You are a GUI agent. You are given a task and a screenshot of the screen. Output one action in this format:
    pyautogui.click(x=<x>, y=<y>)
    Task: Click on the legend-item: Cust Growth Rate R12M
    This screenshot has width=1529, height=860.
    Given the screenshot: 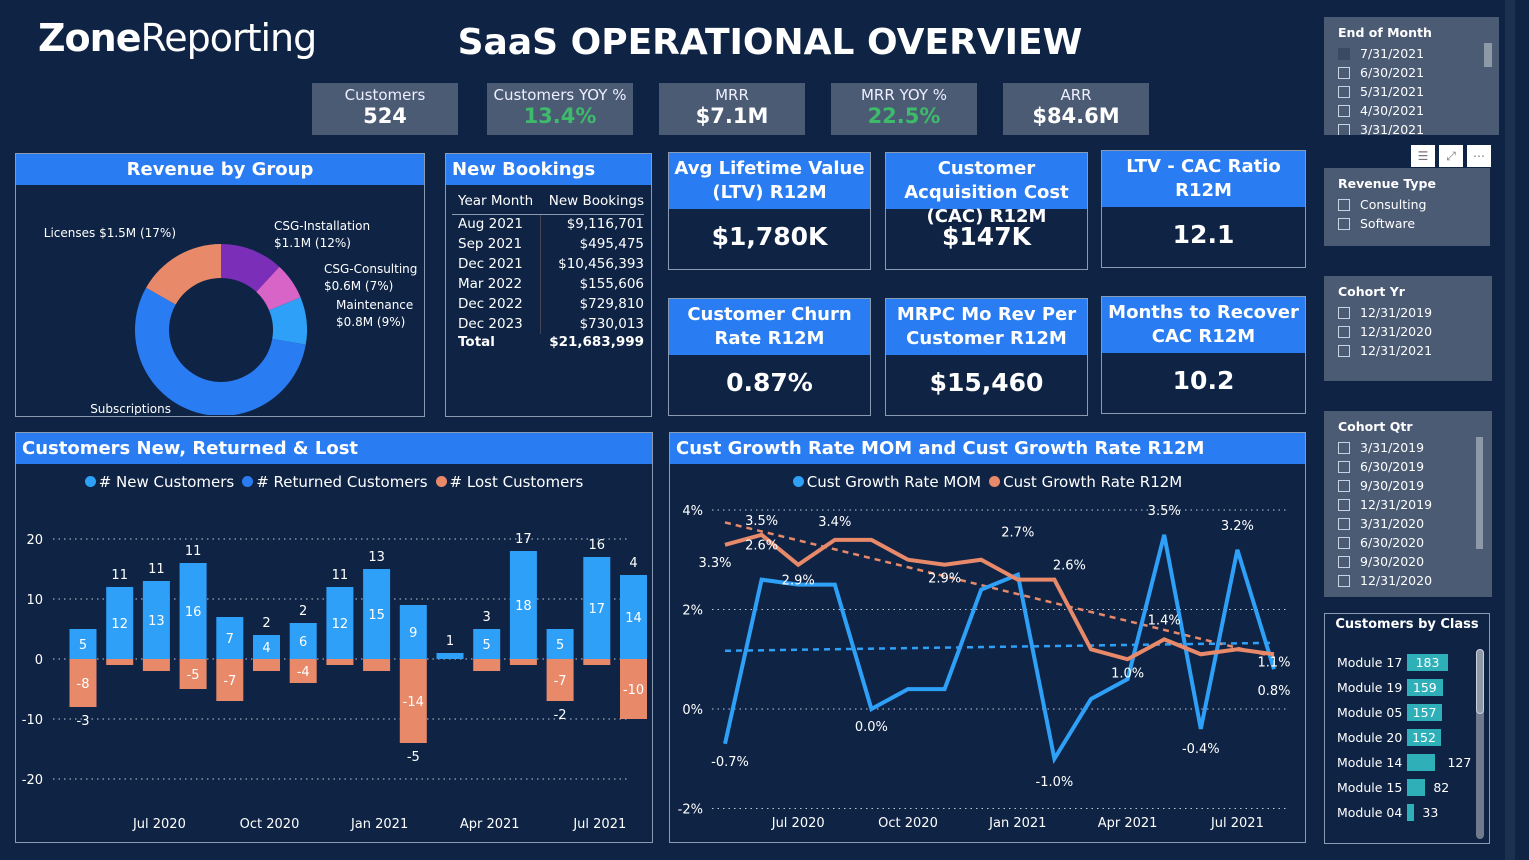 What is the action you would take?
    pyautogui.click(x=1085, y=482)
    